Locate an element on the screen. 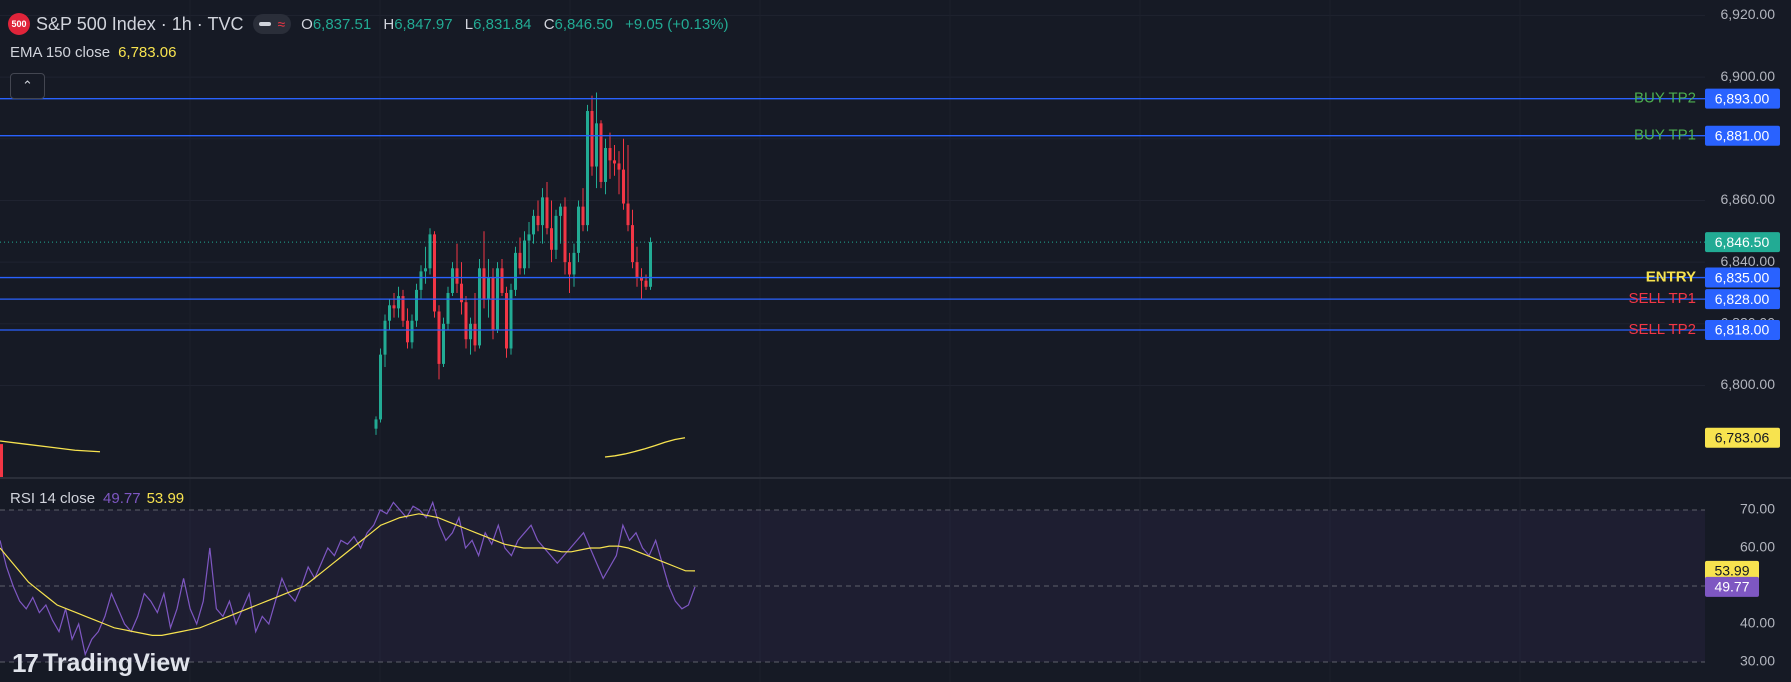  rsi-tick-label: 30.00 is located at coordinates (1757, 661).